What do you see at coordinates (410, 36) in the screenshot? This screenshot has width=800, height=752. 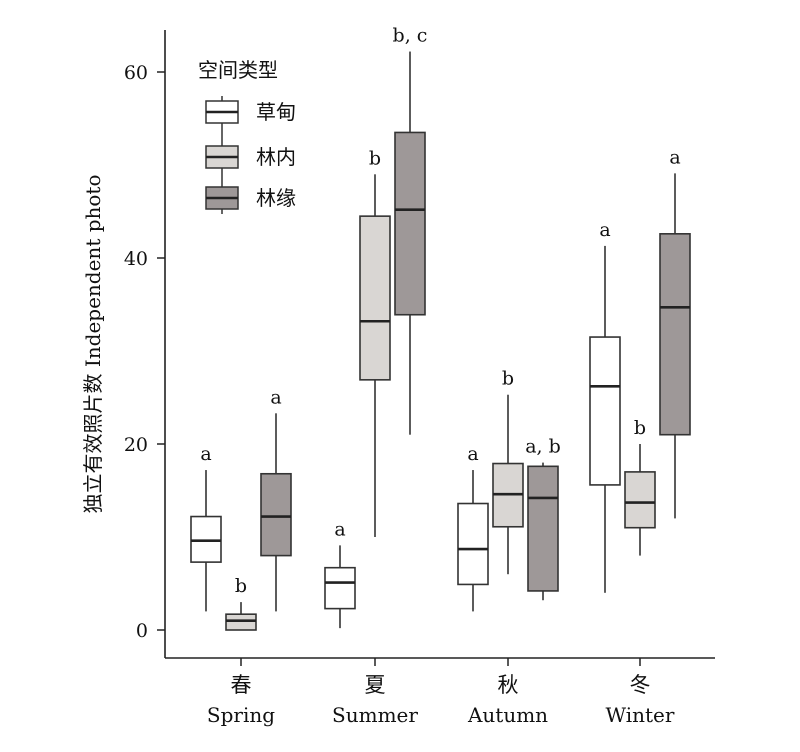 I see `significance-label: b, c` at bounding box center [410, 36].